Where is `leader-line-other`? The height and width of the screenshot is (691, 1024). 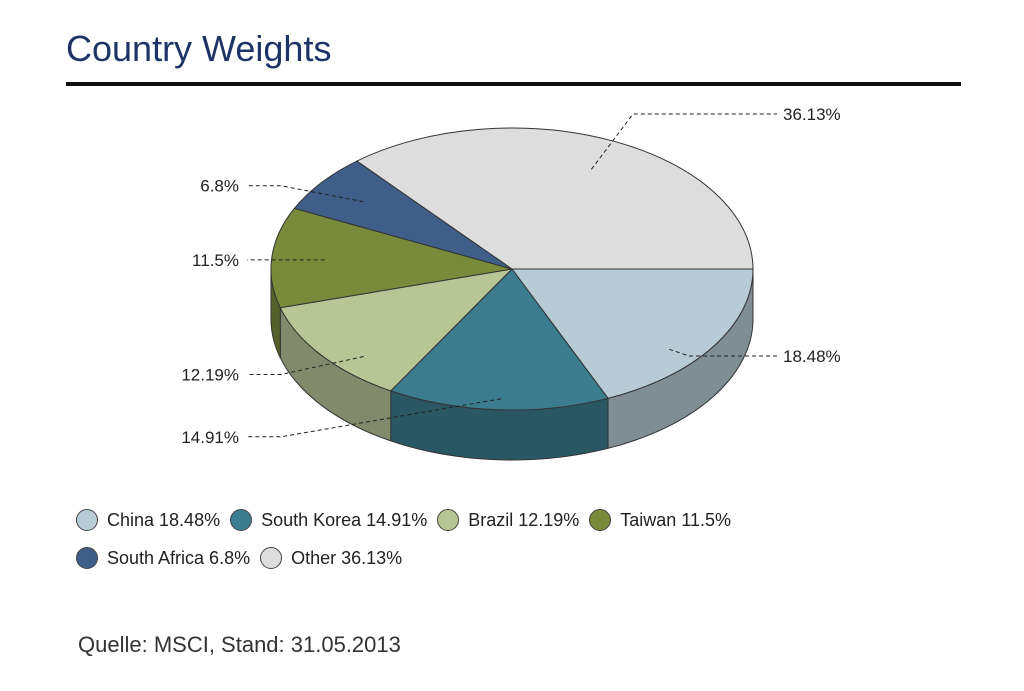 leader-line-other is located at coordinates (683, 141).